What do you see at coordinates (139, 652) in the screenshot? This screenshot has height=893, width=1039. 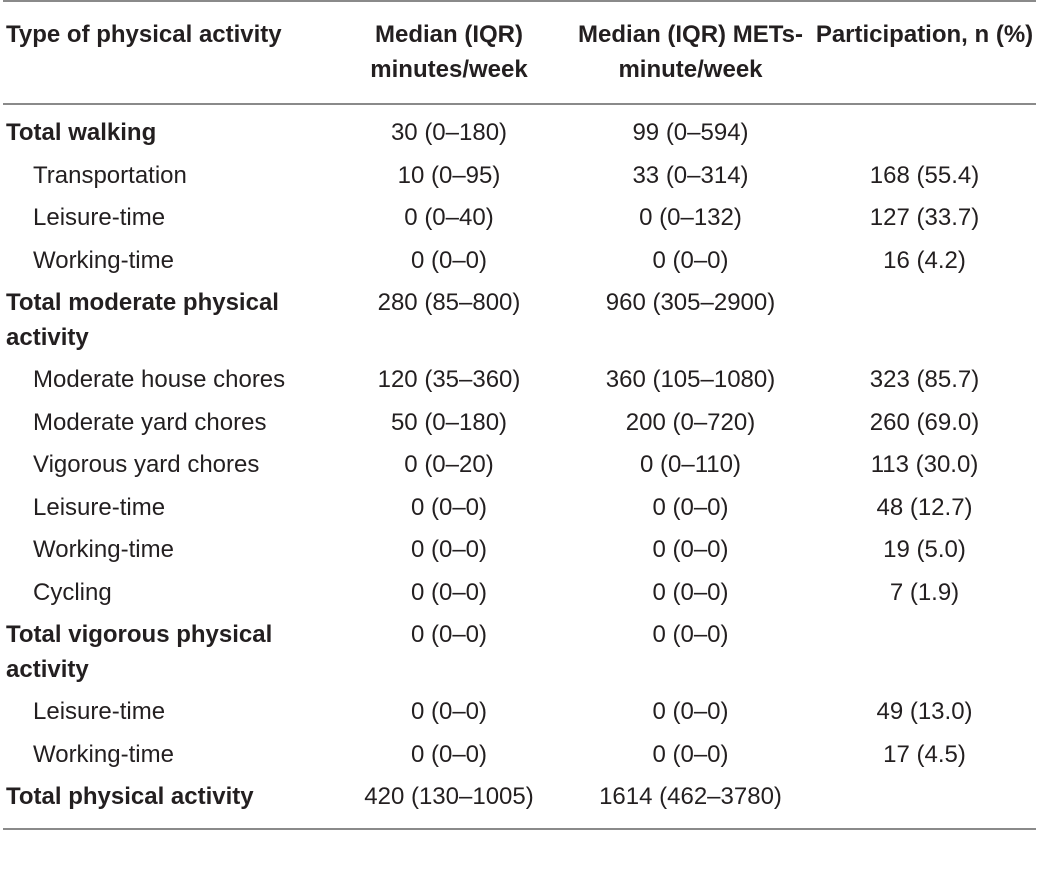 I see `row-label: Total vigorous physical activity` at bounding box center [139, 652].